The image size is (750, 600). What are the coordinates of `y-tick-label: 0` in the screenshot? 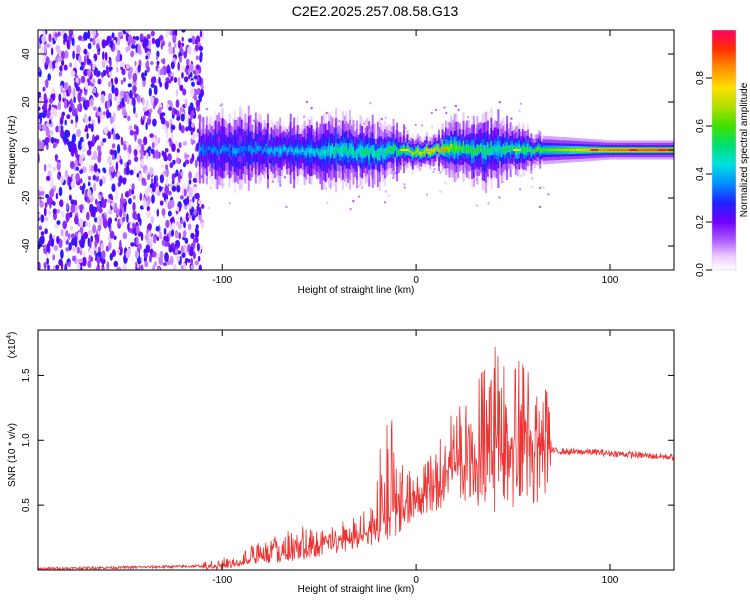 It's located at (26, 150).